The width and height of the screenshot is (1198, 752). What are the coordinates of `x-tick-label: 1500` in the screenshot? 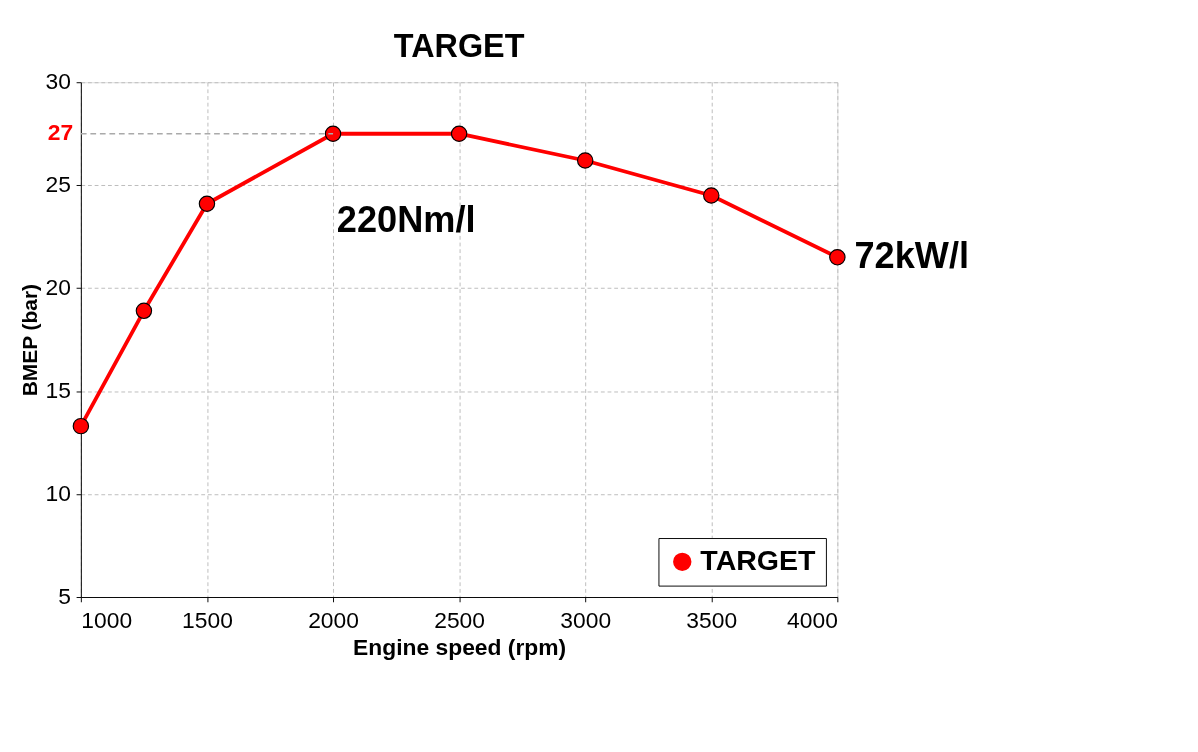 It's located at (207, 619).